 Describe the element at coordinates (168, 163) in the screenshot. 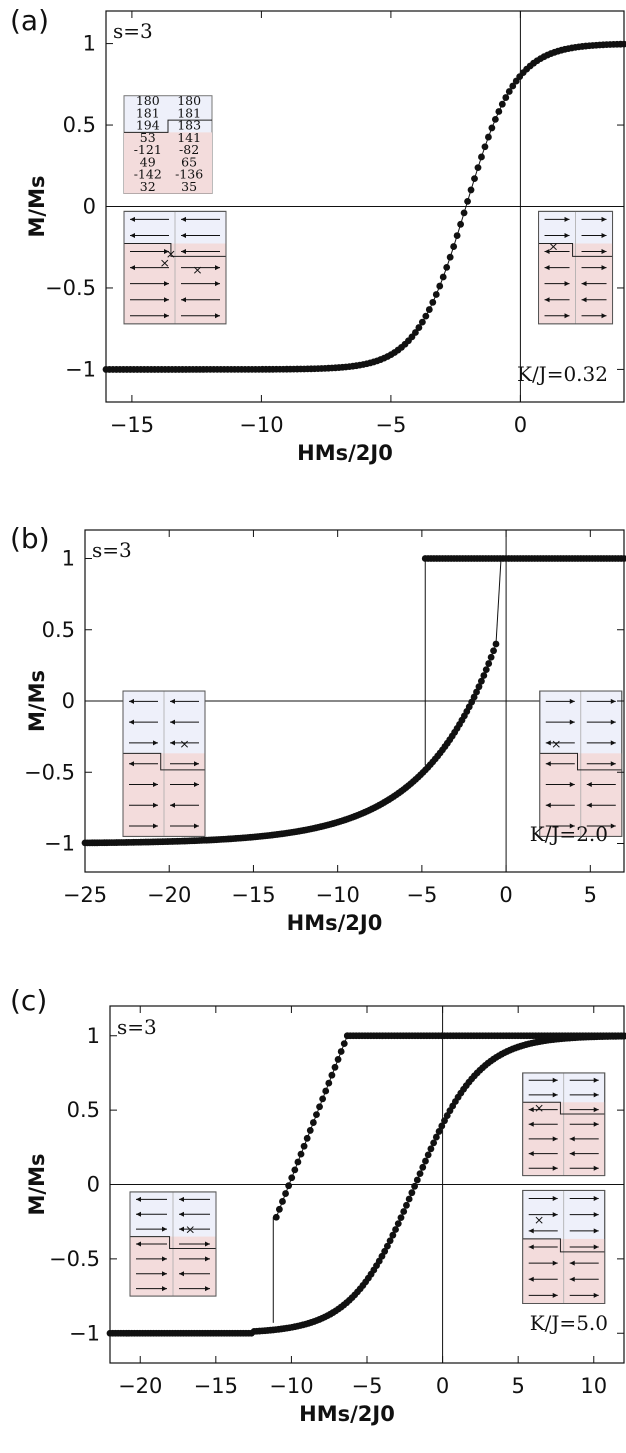

I see `table-pink-region` at that location.